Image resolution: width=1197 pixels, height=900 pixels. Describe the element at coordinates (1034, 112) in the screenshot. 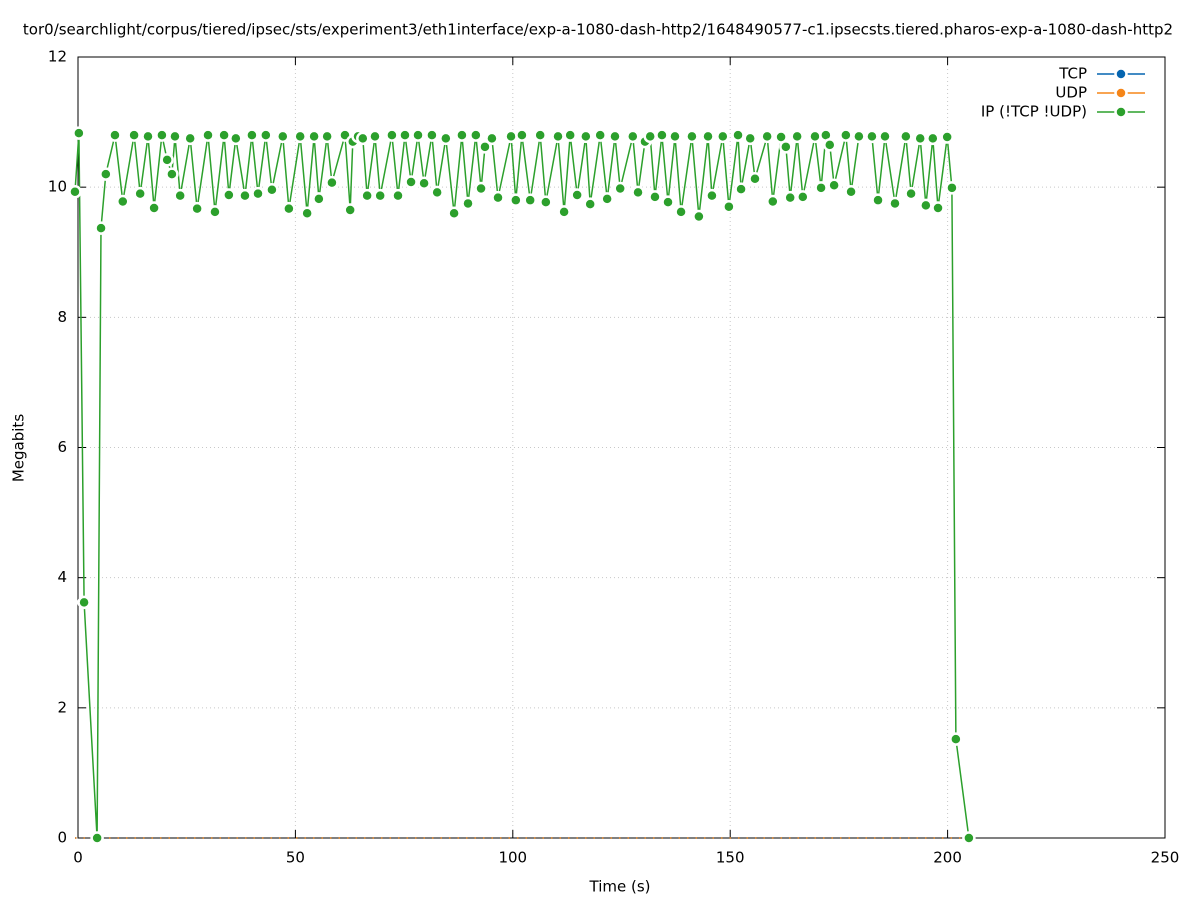

I see `legend-label: IP (!TCP !UDP)` at that location.